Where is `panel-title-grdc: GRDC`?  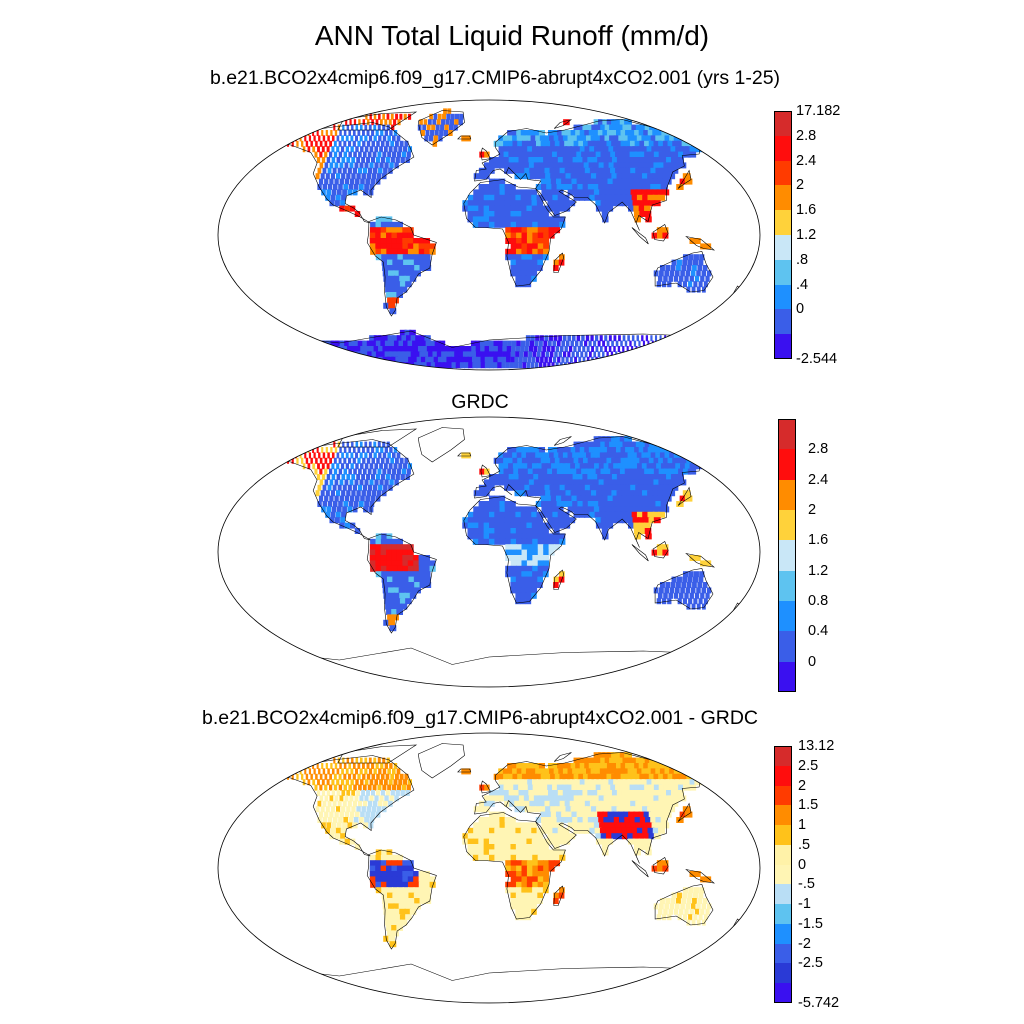 panel-title-grdc: GRDC is located at coordinates (480, 402).